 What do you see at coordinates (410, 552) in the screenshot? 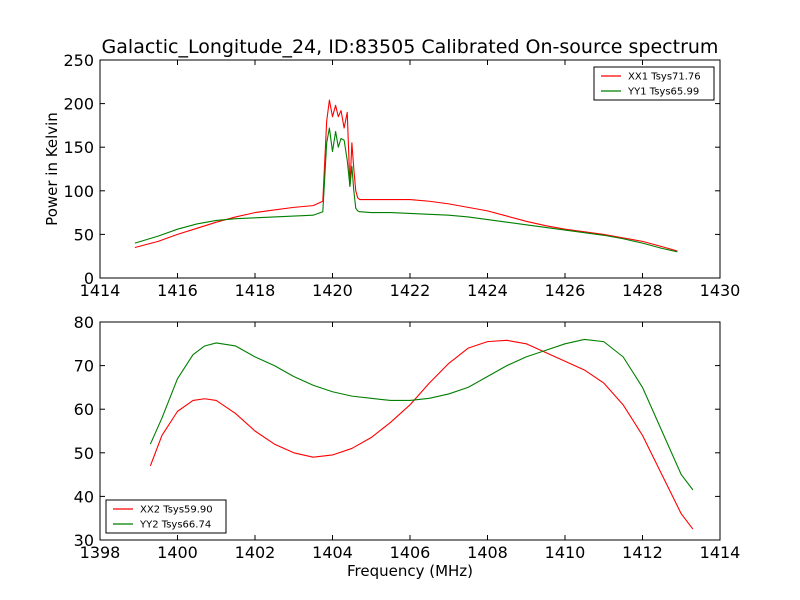
I see `x-tick-label: 1406` at bounding box center [410, 552].